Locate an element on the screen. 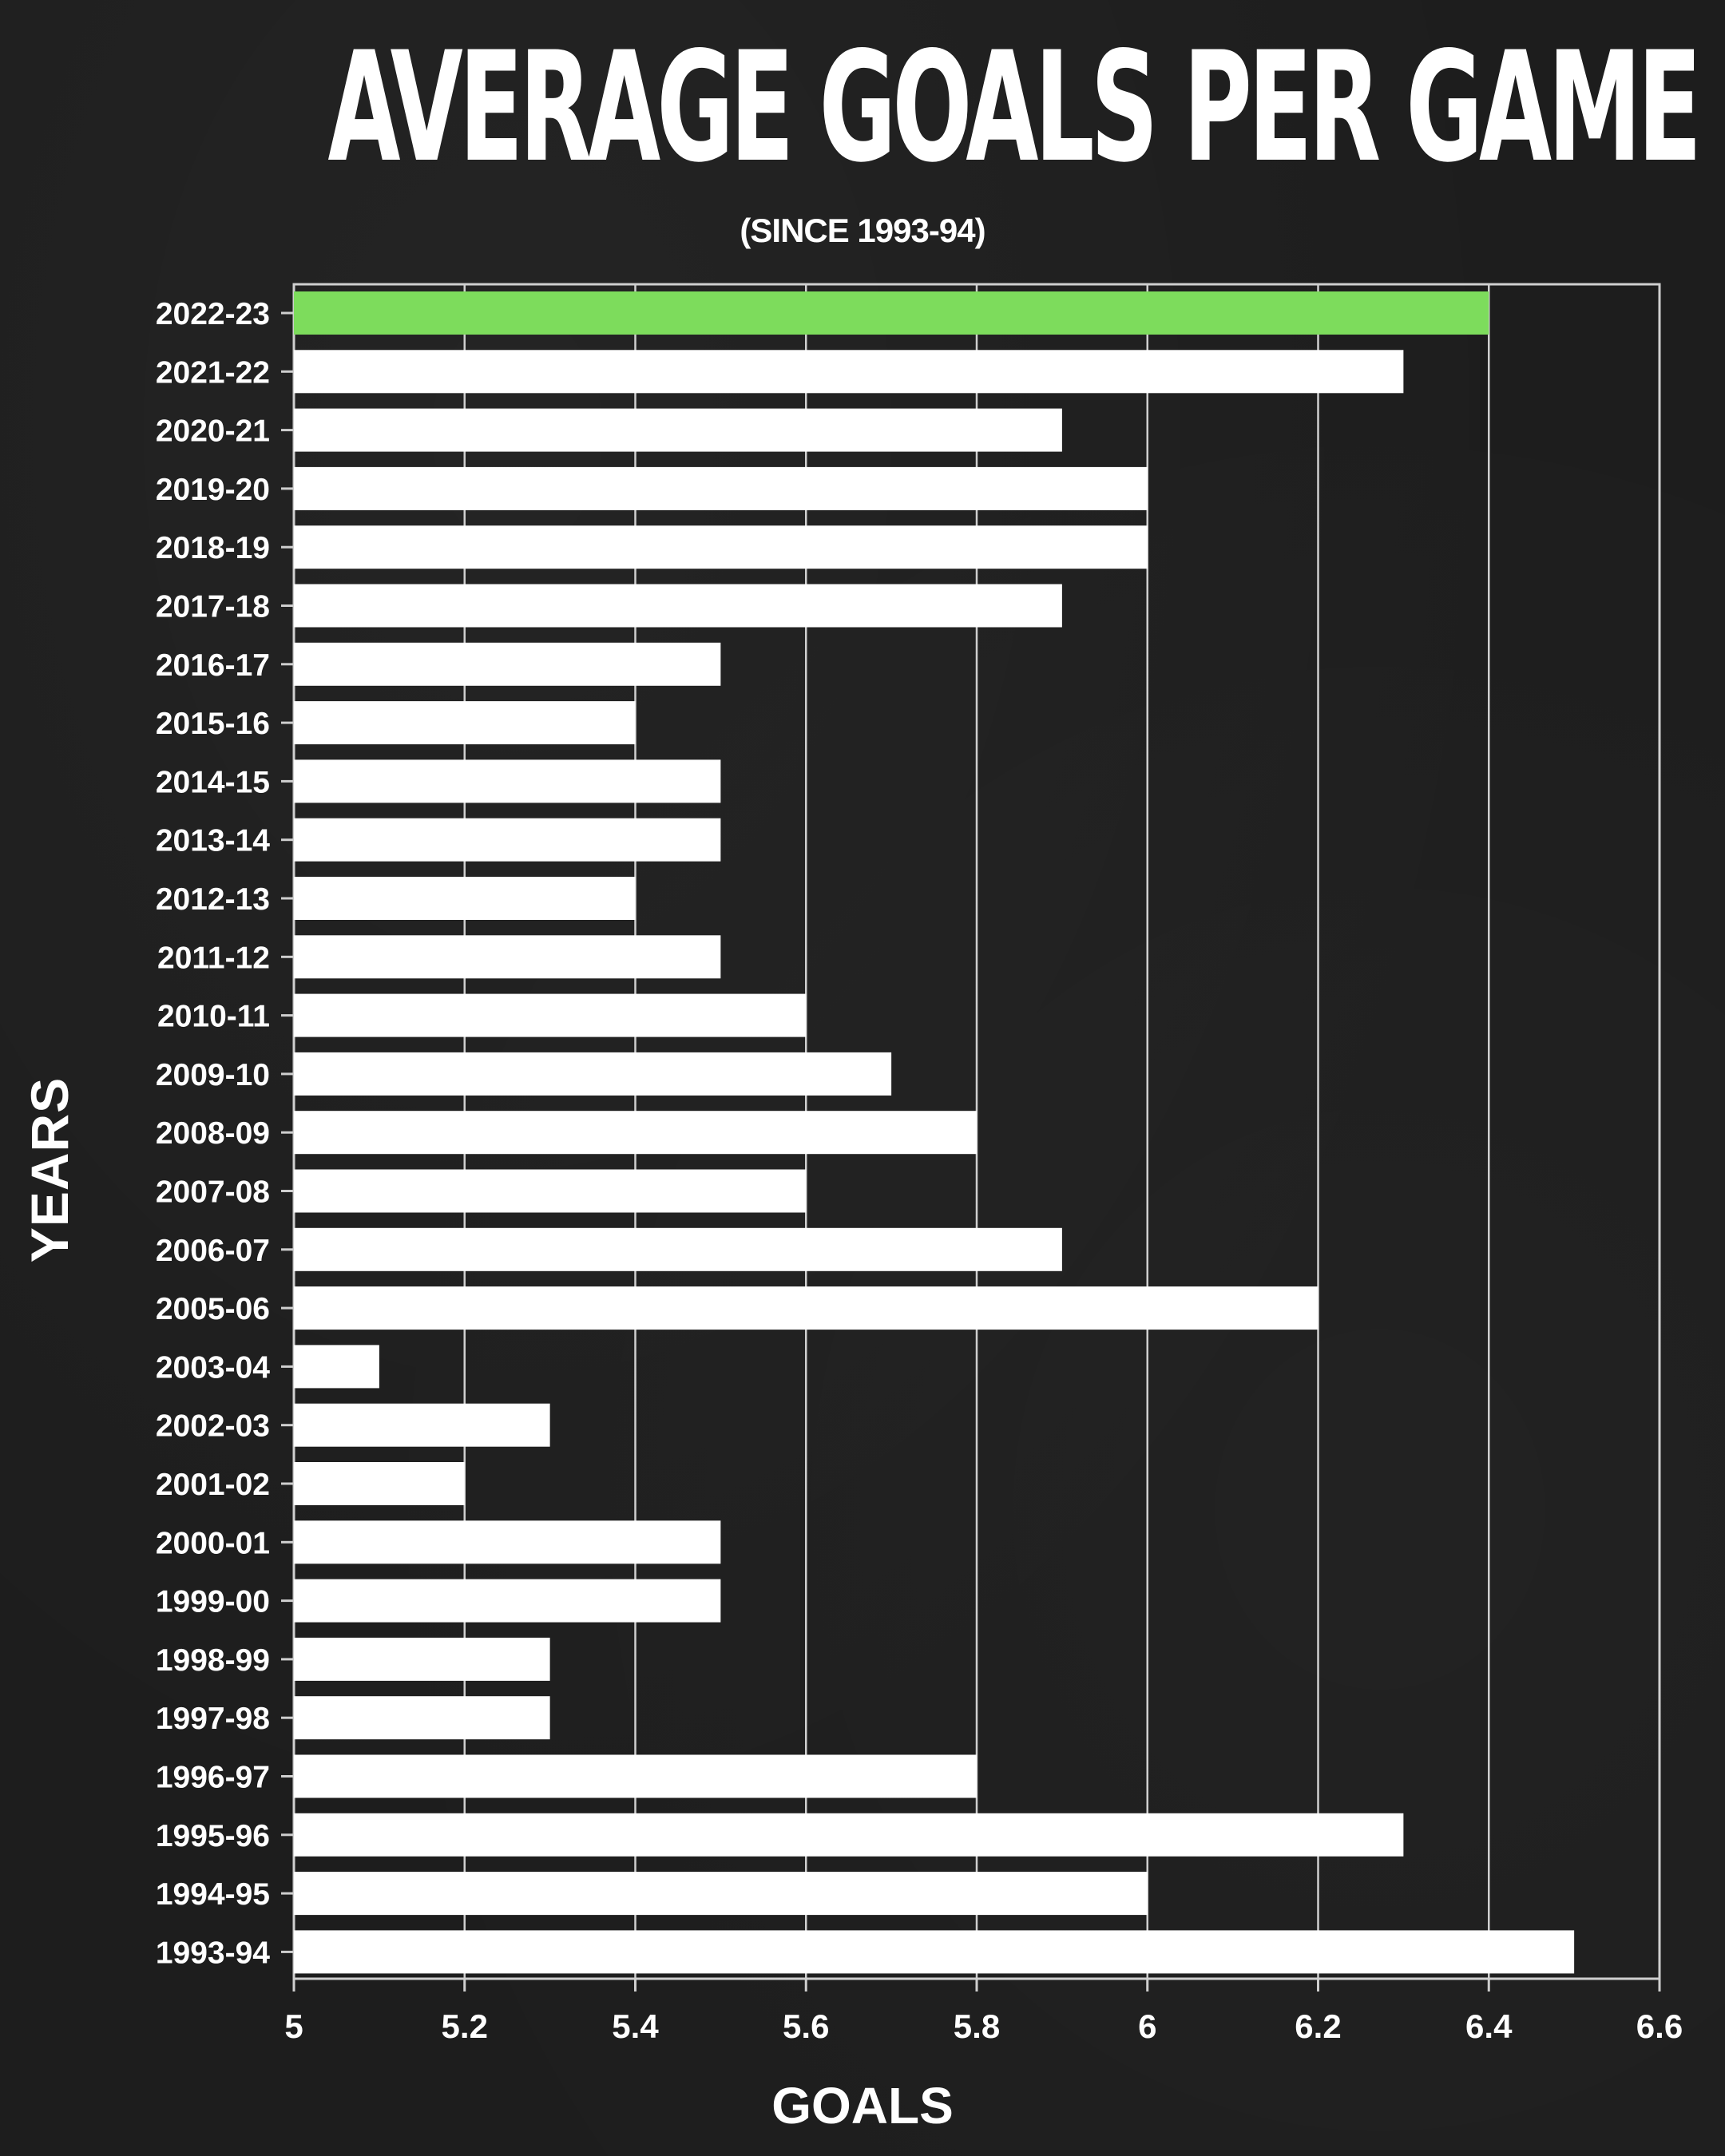 The width and height of the screenshot is (1725, 2156). x-tick-label: 6.2 is located at coordinates (1318, 2026).